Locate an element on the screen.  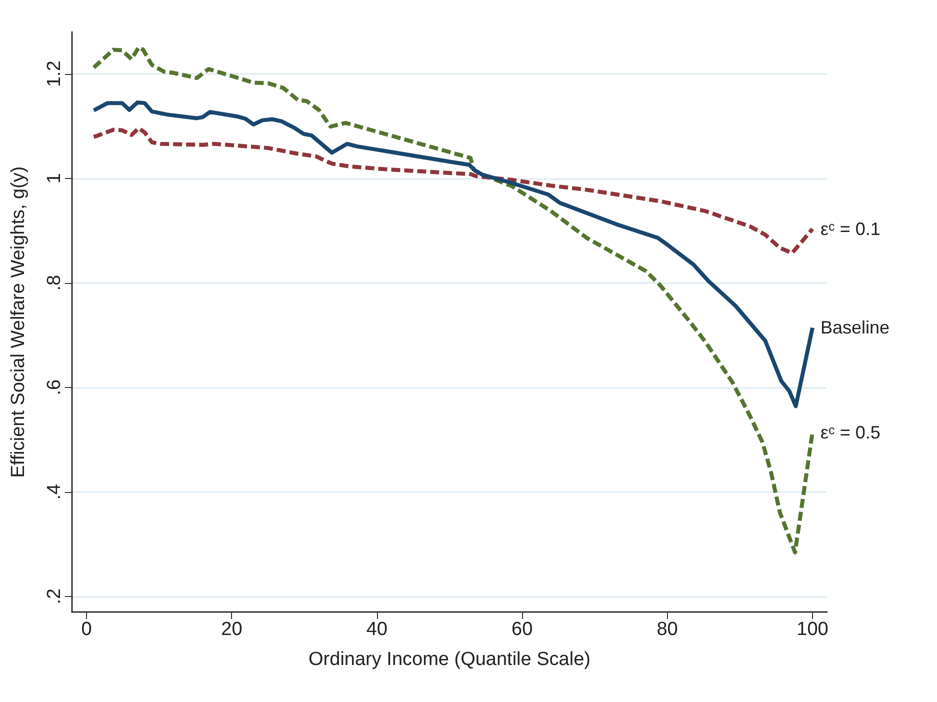
y-axis-title: Efficient Social Welfare Weights, g(y) is located at coordinates (18, 322).